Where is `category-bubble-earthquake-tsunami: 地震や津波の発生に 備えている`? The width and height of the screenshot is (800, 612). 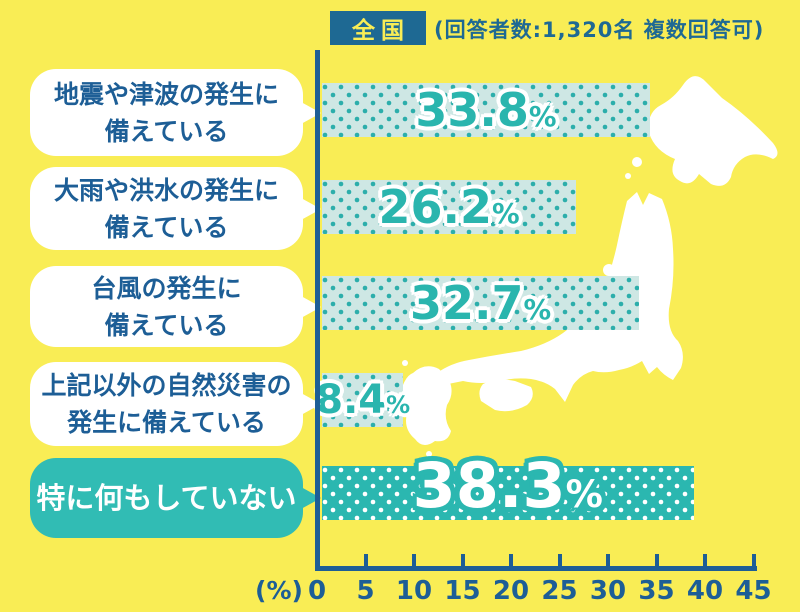
category-bubble-earthquake-tsunami: 地震や津波の発生に 備えている is located at coordinates (175, 112).